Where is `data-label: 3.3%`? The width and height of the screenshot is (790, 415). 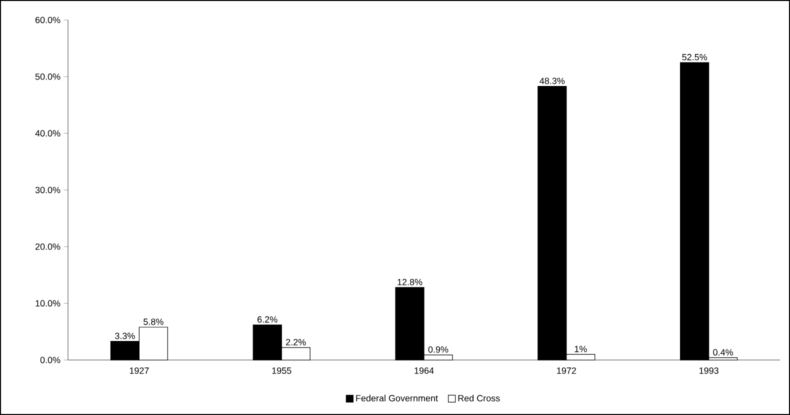
data-label: 3.3% is located at coordinates (125, 336).